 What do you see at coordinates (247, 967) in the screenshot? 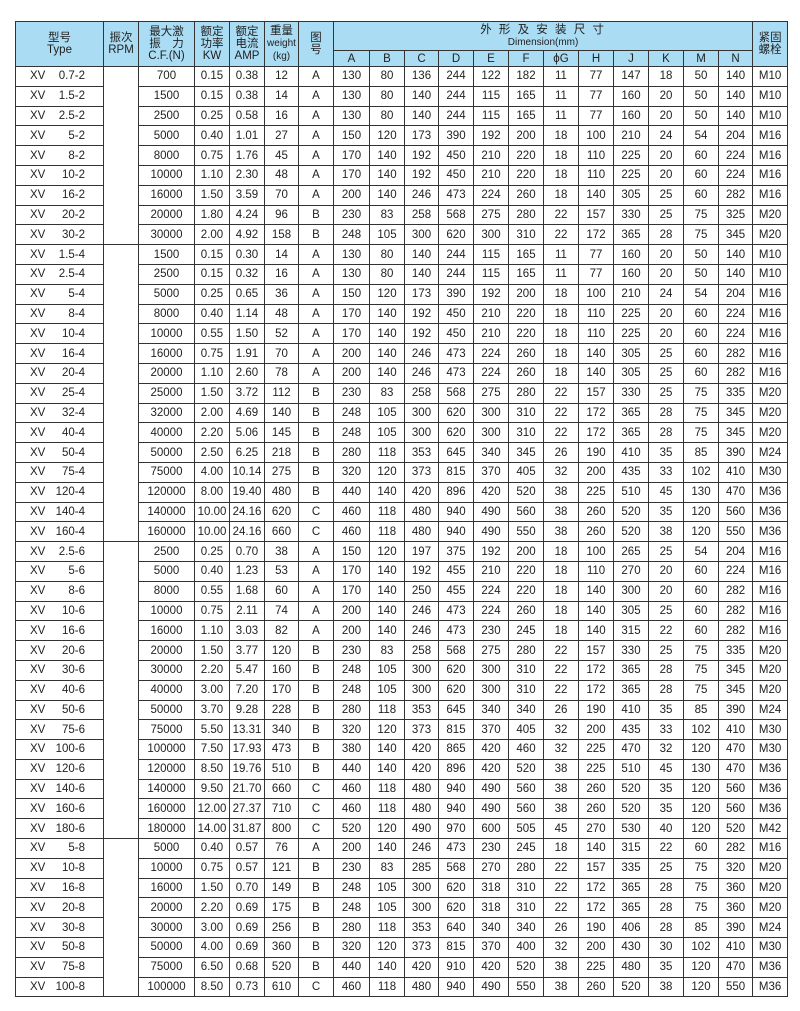
I see `data-cell: 0.68` at bounding box center [247, 967].